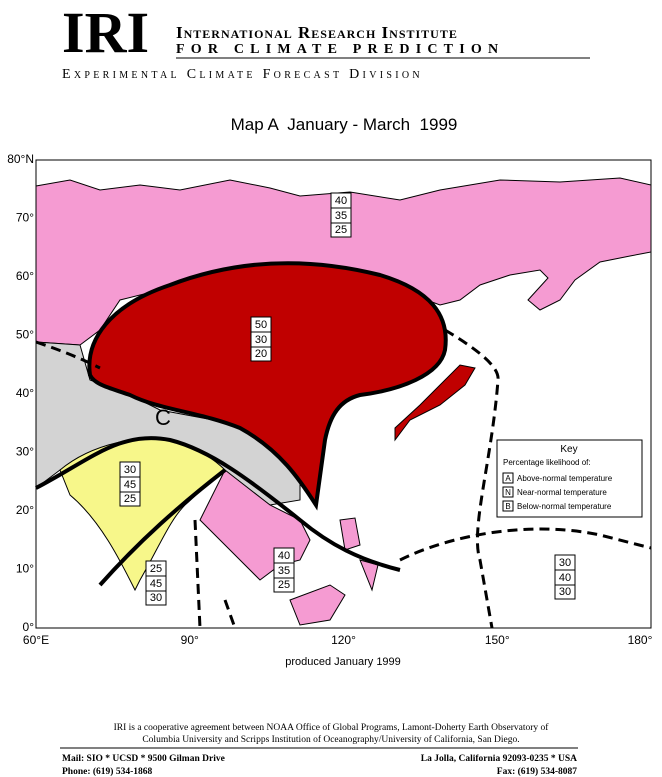 The image size is (662, 777). Describe the element at coordinates (343, 640) in the screenshot. I see `lon-label: 120°` at that location.